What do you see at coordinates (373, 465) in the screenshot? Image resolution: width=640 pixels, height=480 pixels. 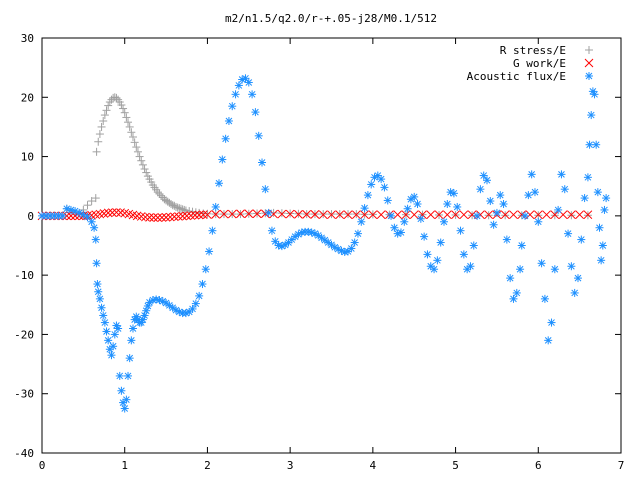 I see `x-tick-label: 4` at bounding box center [373, 465].